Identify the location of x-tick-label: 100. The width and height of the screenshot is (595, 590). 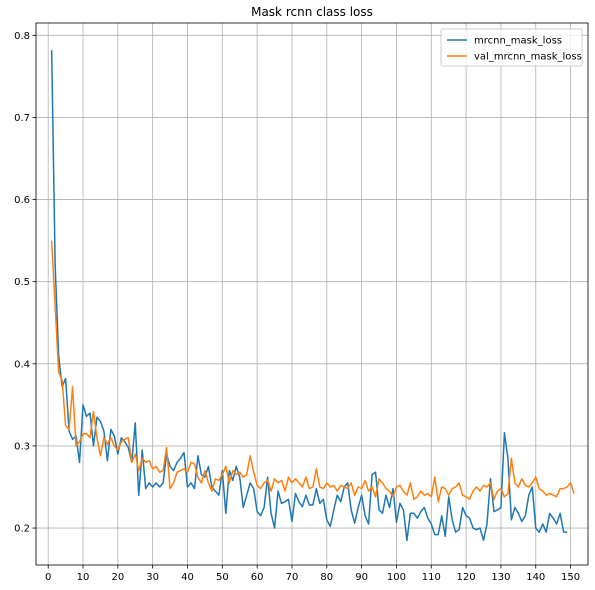
(396, 577).